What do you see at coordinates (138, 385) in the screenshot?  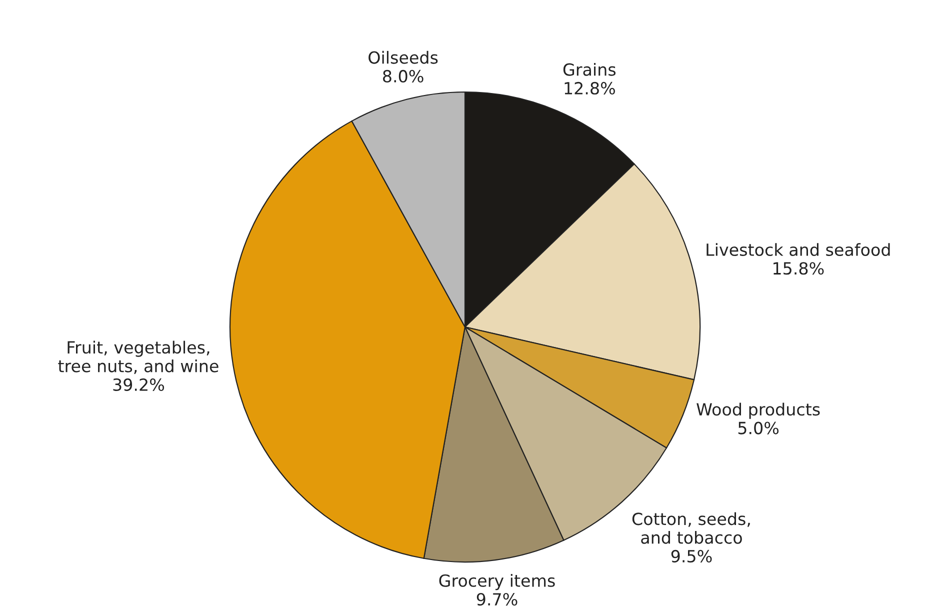 I see `data-label: 39.2%` at bounding box center [138, 385].